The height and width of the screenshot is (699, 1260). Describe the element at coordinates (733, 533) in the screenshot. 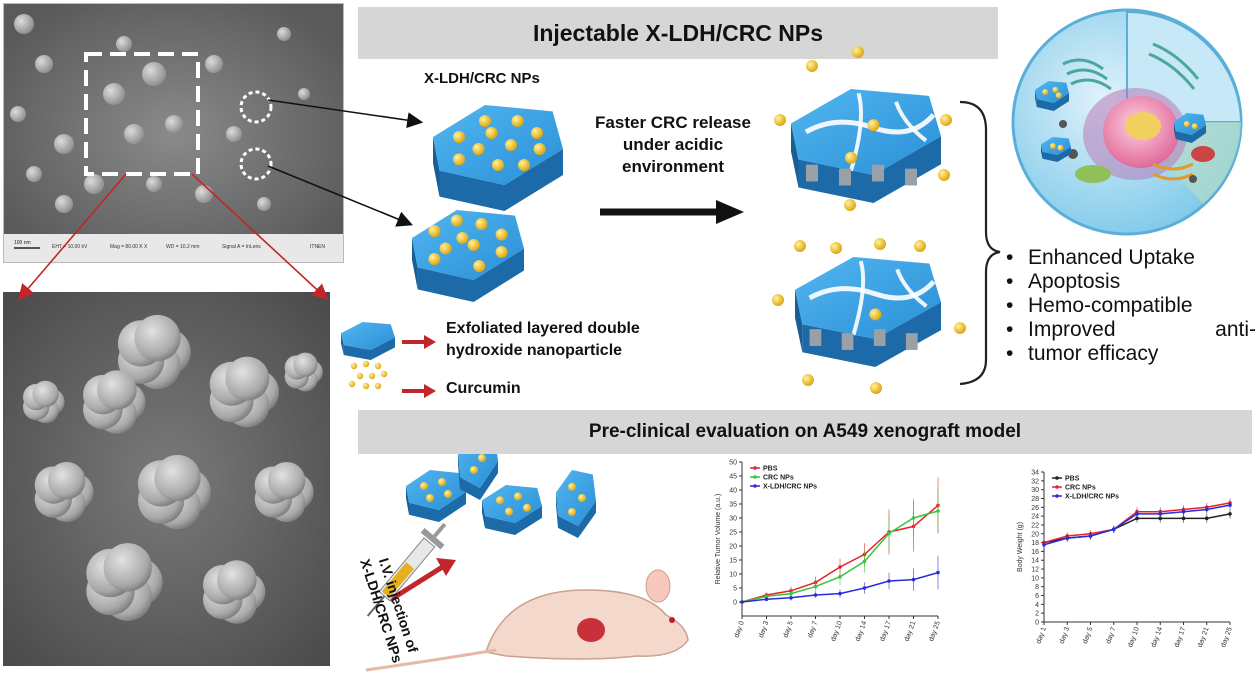

I see `y-tick-label: 25` at that location.